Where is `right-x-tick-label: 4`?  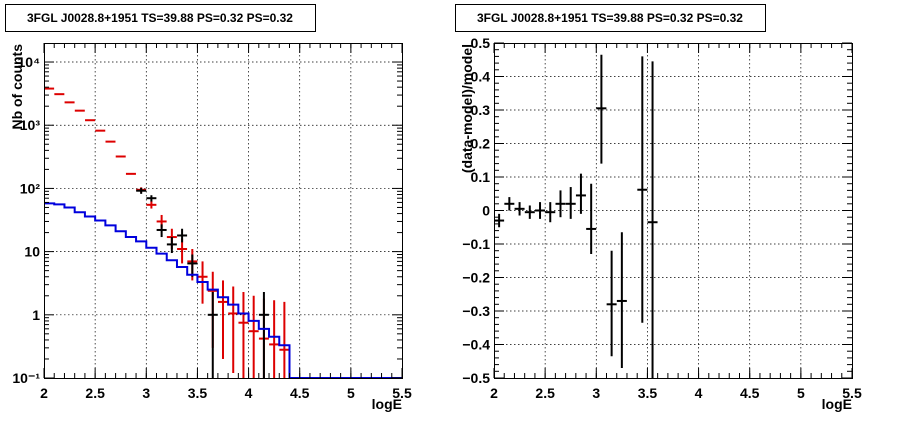 right-x-tick-label: 4 is located at coordinates (699, 393).